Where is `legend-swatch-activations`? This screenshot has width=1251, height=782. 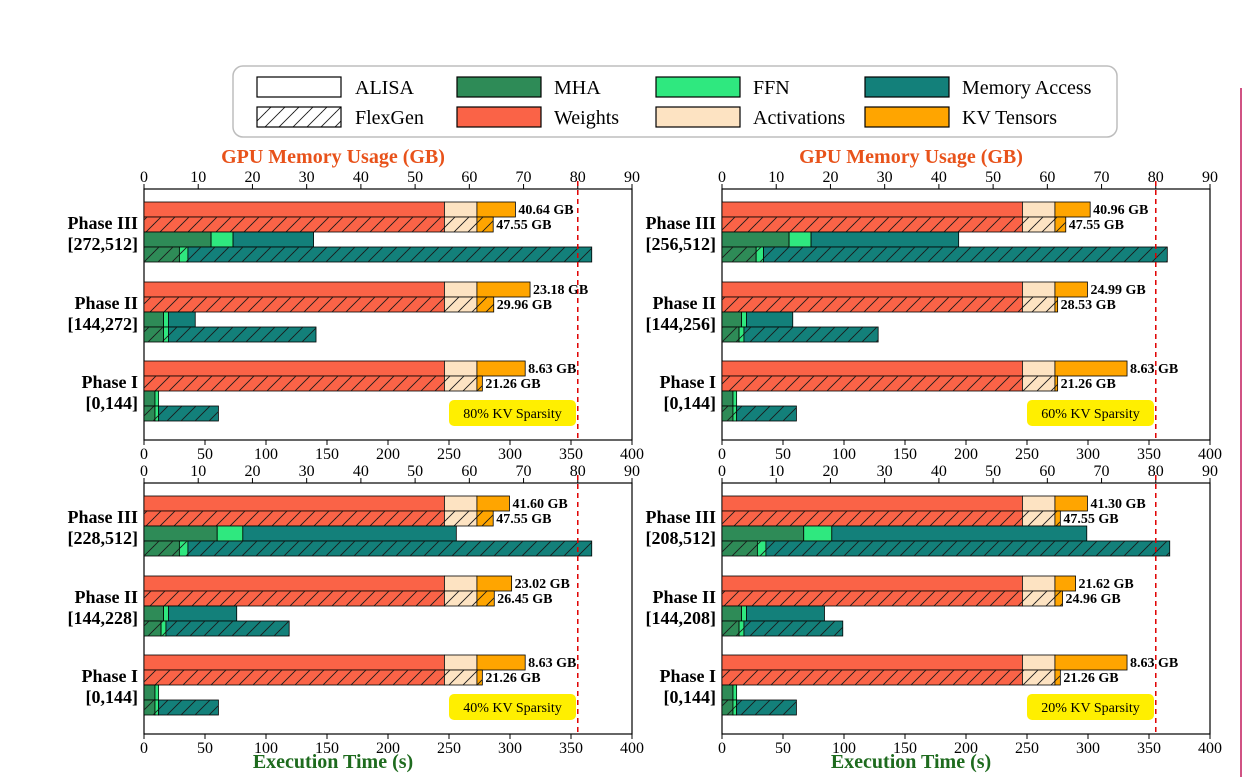 legend-swatch-activations is located at coordinates (698, 117).